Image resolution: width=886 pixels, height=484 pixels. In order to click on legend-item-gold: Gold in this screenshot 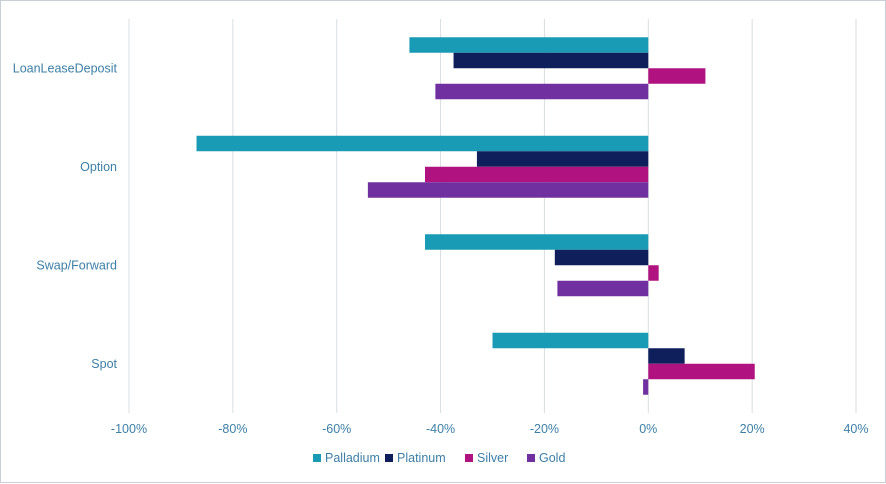, I will do `click(546, 458)`.